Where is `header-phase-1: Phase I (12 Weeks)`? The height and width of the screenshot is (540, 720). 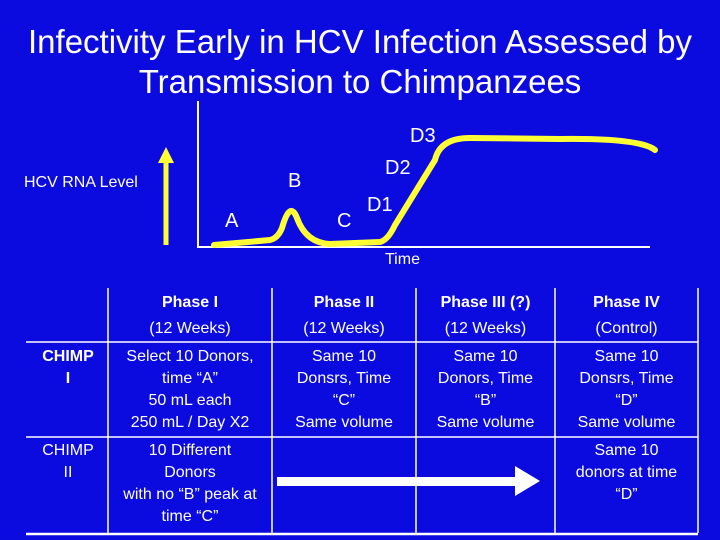 header-phase-1: Phase I (12 Weeks) is located at coordinates (190, 316).